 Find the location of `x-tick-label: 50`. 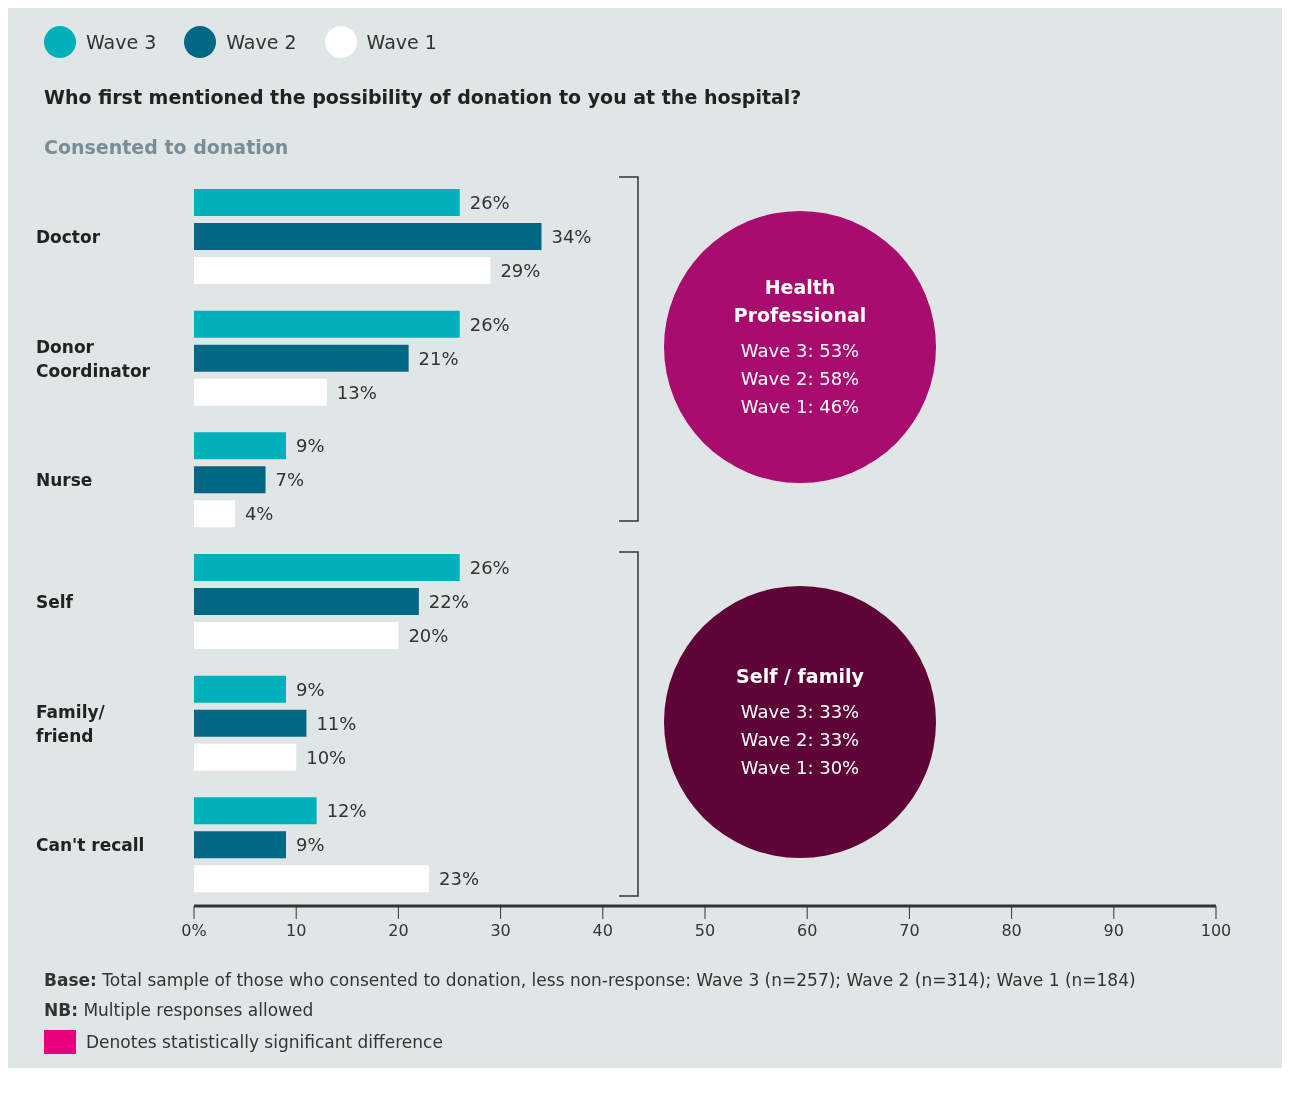

x-tick-label: 50 is located at coordinates (705, 930).